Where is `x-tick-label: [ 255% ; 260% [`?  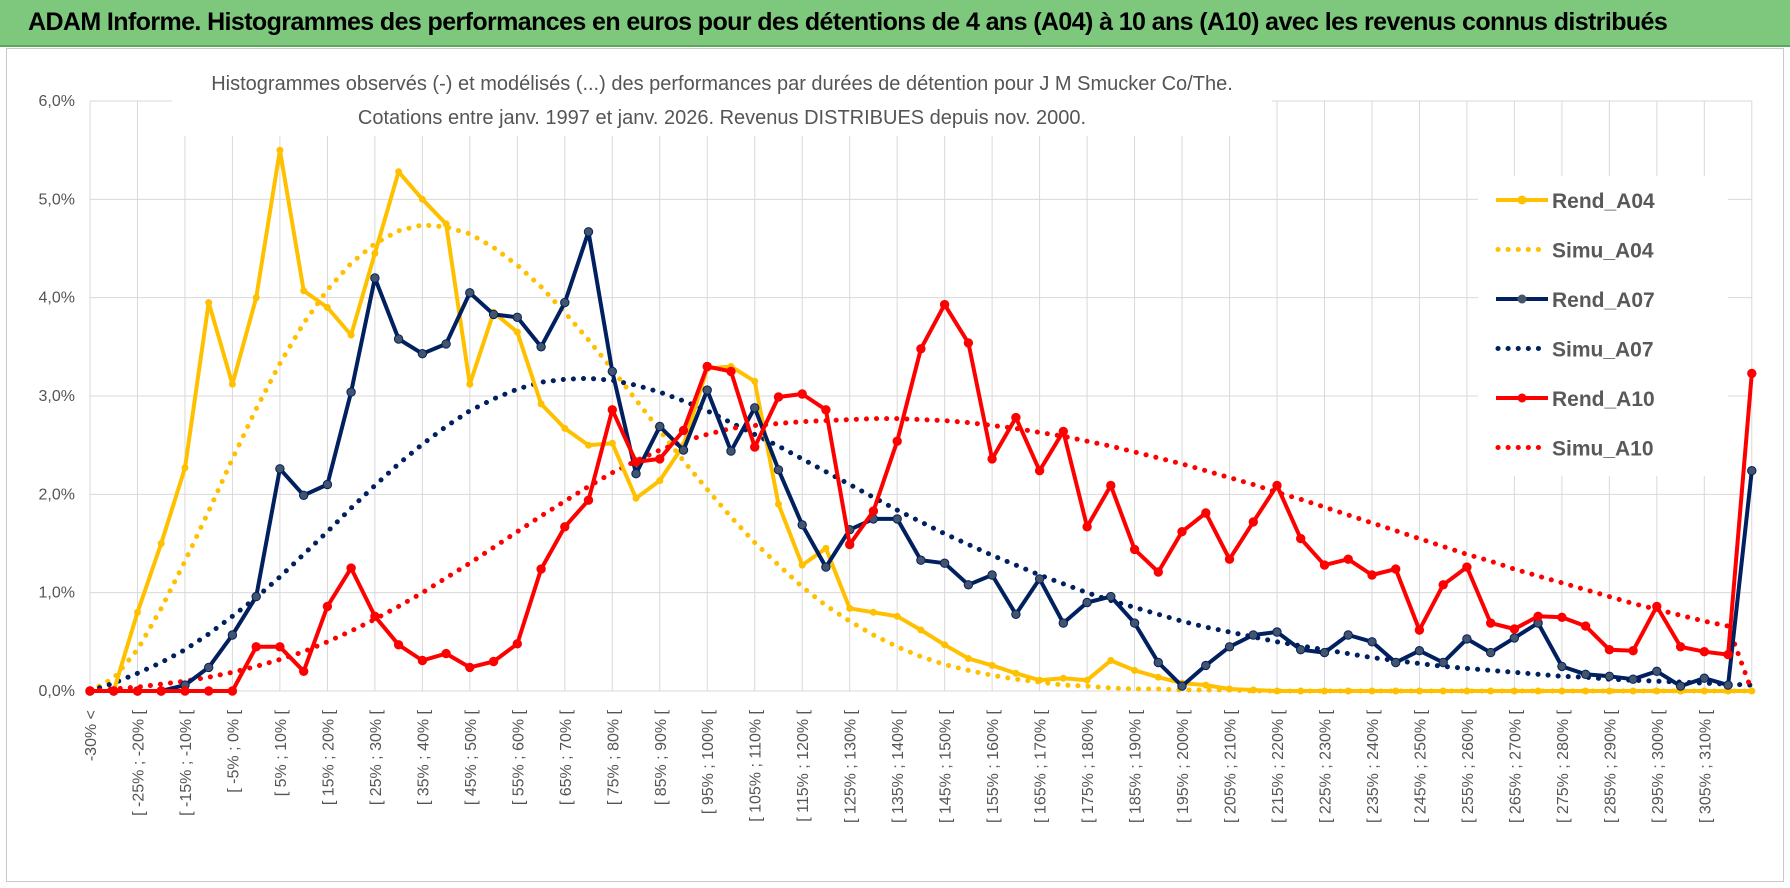 x-tick-label: [ 255% ; 260% [ is located at coordinates (1468, 766).